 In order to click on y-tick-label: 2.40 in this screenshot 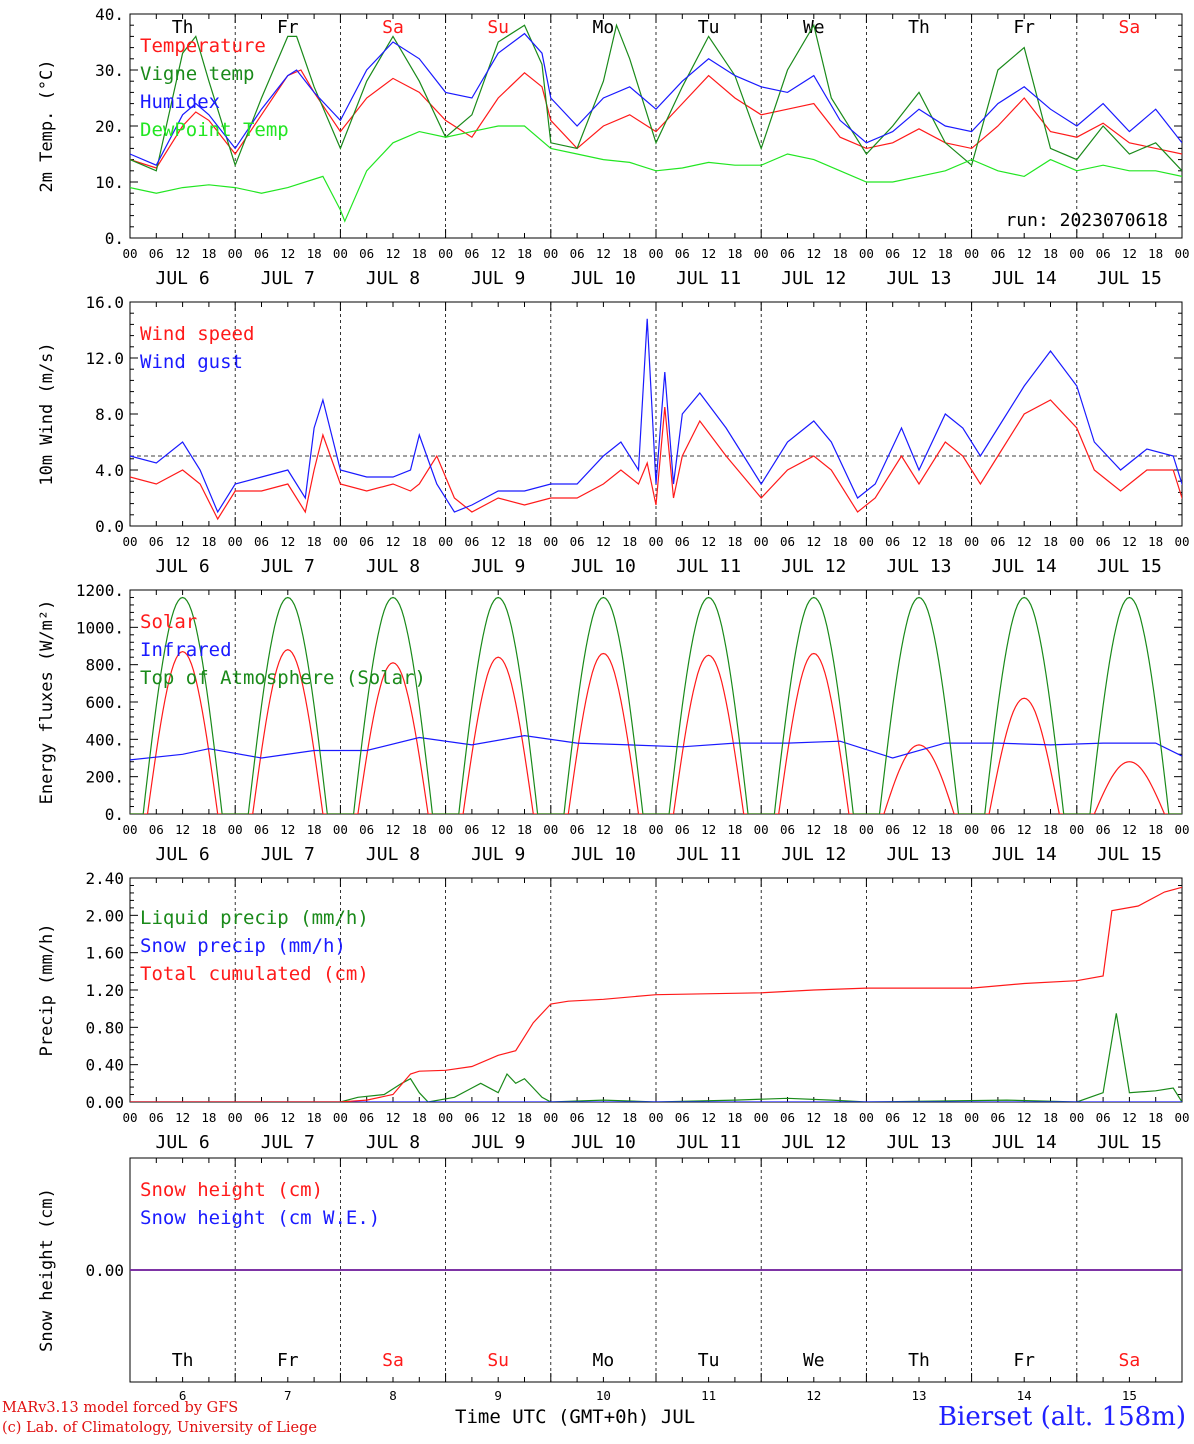, I will do `click(104, 878)`.